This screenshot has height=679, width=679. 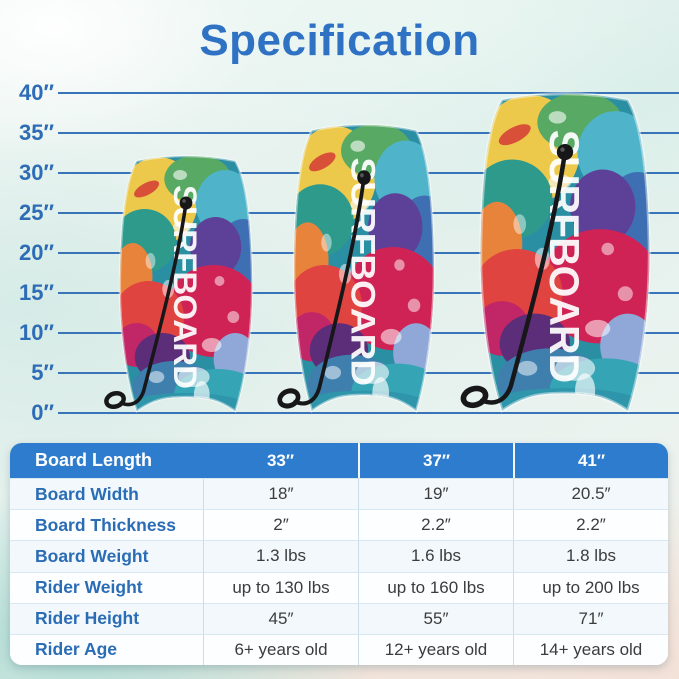 I want to click on row-label: Rider Height, so click(x=87, y=618).